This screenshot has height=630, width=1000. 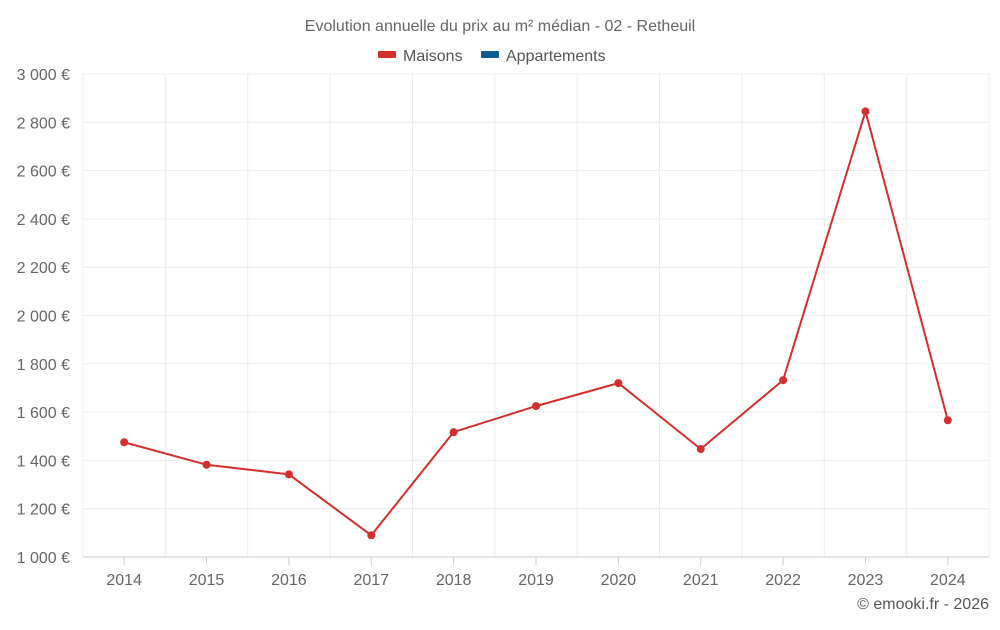 I want to click on y-tick-label: 2 600 €, so click(x=43, y=172).